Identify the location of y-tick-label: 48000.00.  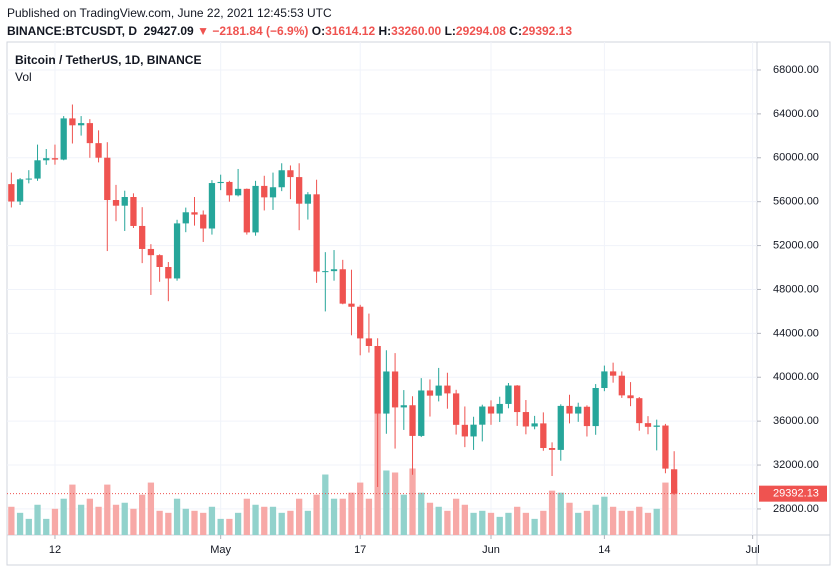
(796, 289).